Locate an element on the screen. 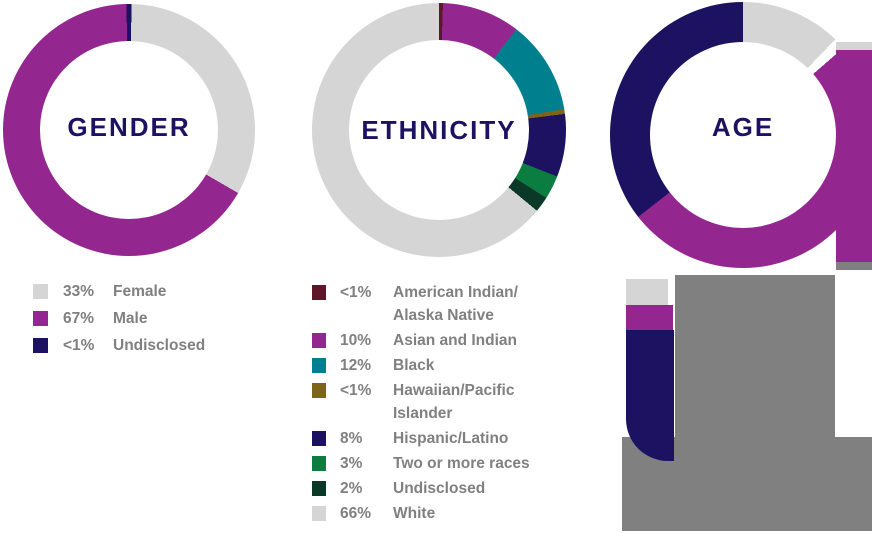 The width and height of the screenshot is (872, 533). legend-row: 3% Two or more races is located at coordinates (421, 463).